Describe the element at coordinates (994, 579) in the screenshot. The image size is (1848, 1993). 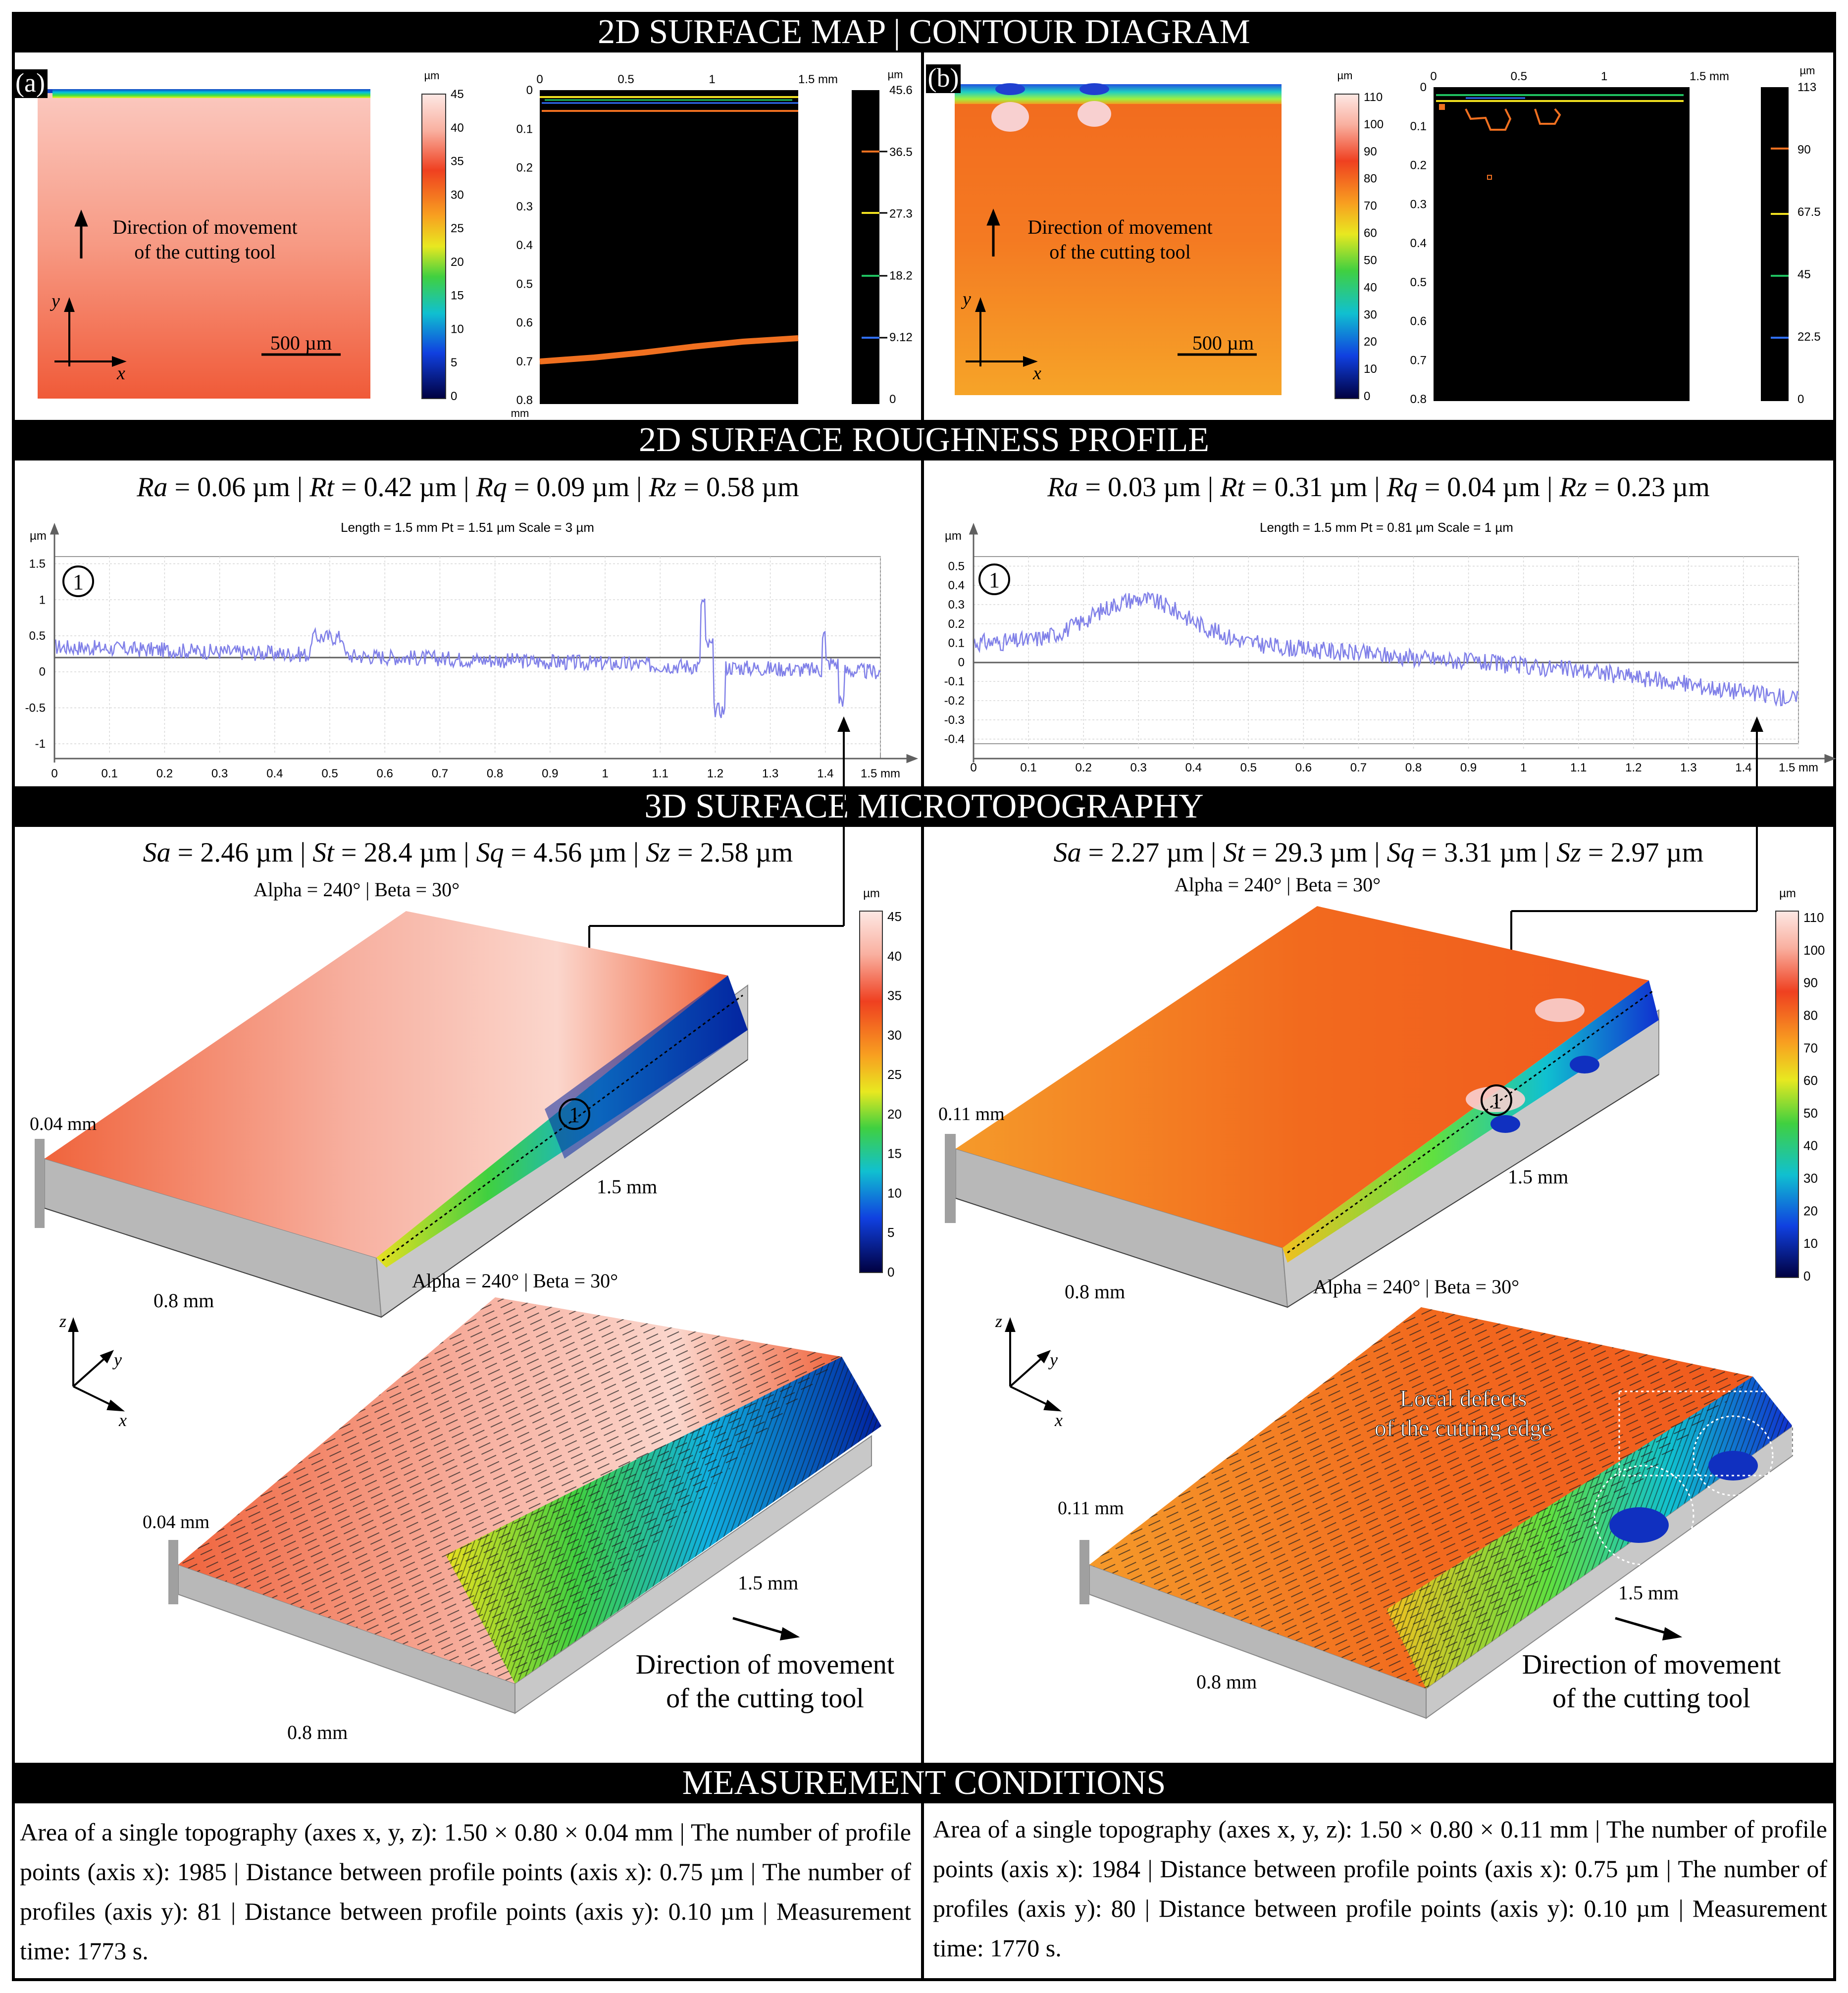
I see `marker-circle-profile-b` at that location.